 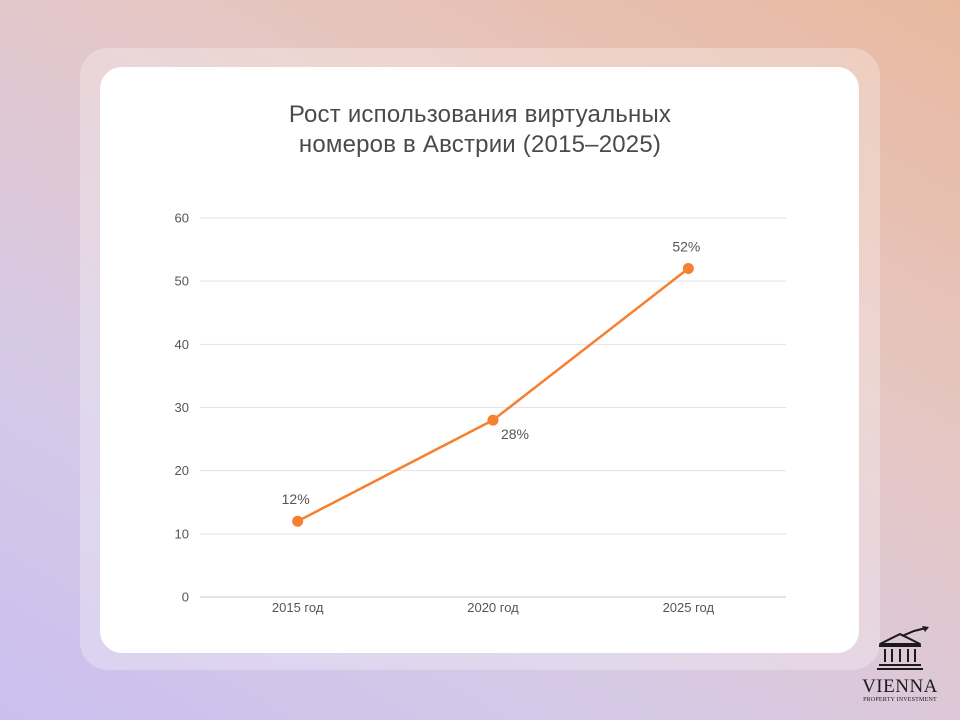 I want to click on data-label: 28%, so click(x=515, y=434).